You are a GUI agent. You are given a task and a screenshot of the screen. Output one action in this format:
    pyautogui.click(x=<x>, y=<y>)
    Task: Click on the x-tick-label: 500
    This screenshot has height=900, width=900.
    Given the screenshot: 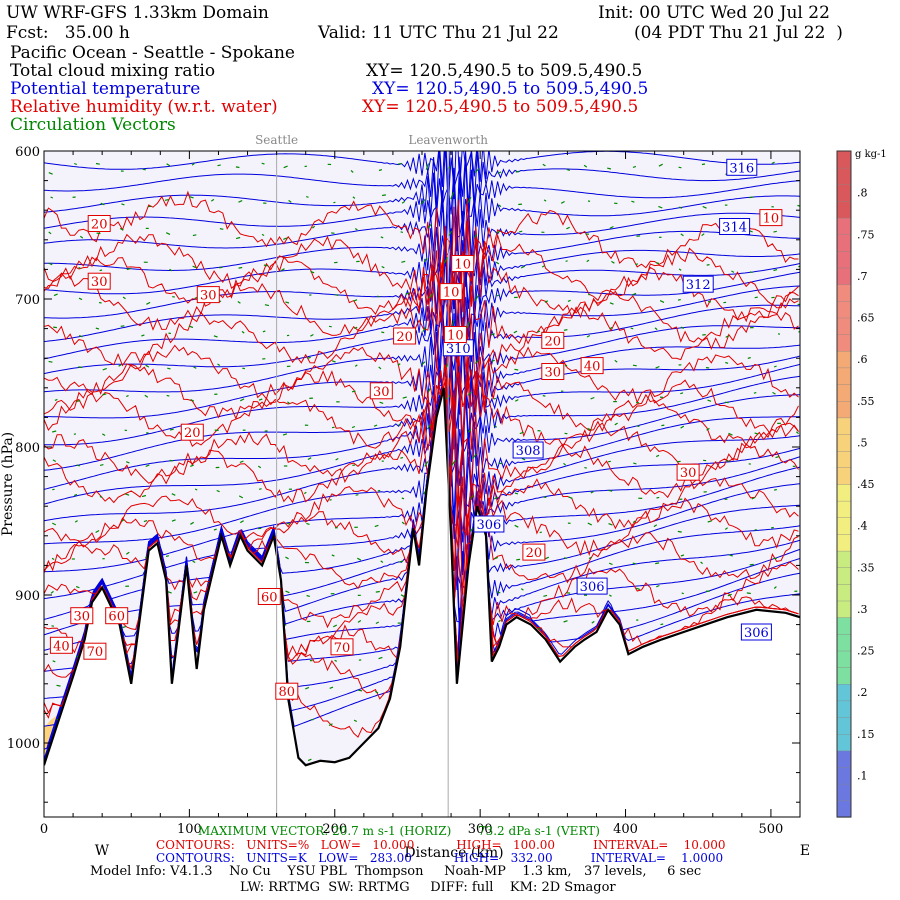 What is the action you would take?
    pyautogui.click(x=771, y=829)
    